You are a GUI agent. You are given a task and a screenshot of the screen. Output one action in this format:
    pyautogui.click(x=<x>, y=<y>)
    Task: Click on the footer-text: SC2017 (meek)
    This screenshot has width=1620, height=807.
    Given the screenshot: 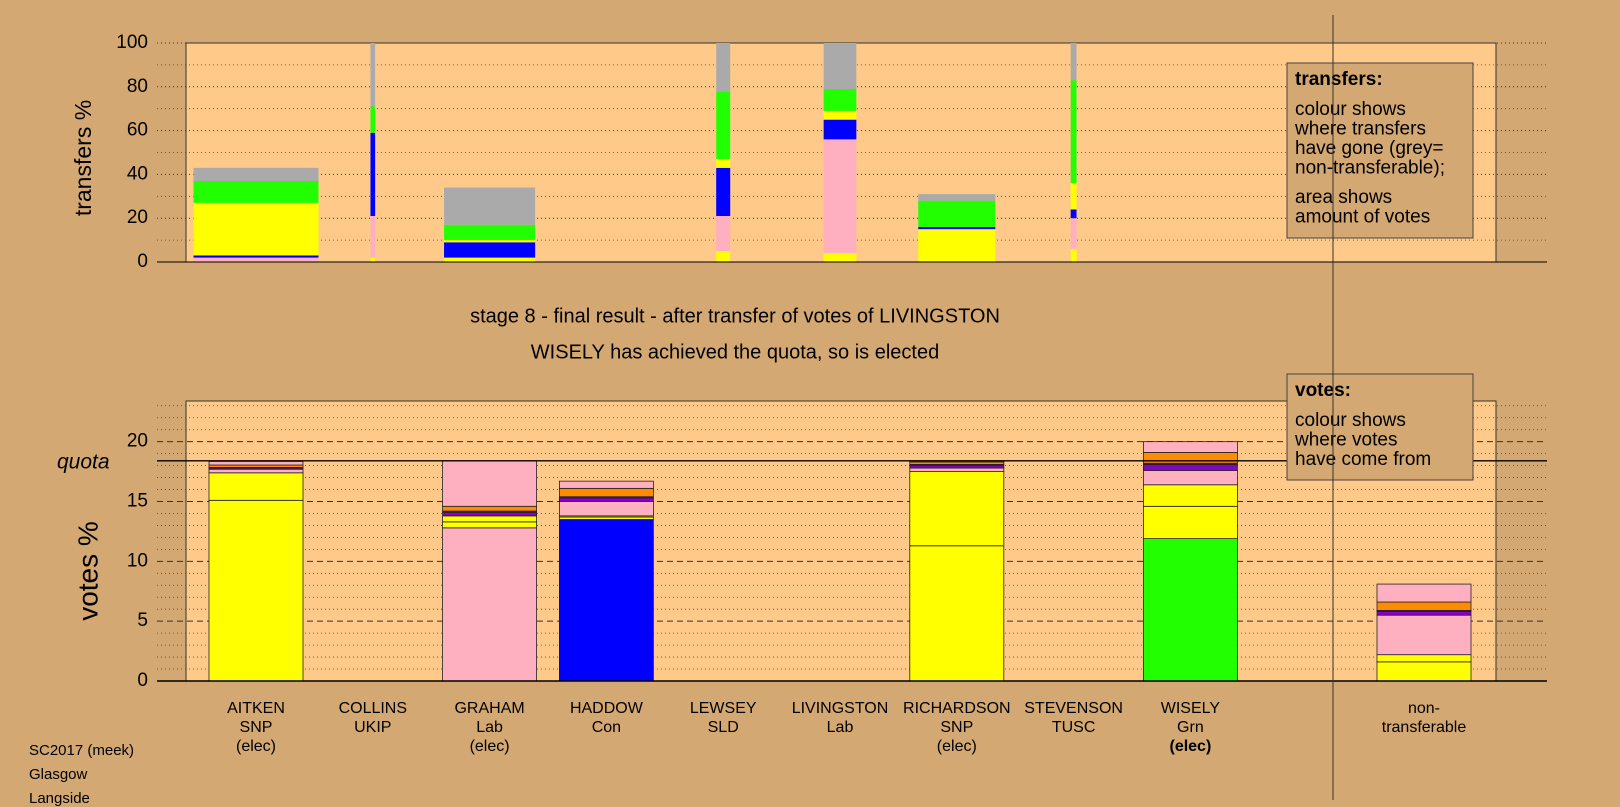 What is the action you would take?
    pyautogui.click(x=82, y=750)
    